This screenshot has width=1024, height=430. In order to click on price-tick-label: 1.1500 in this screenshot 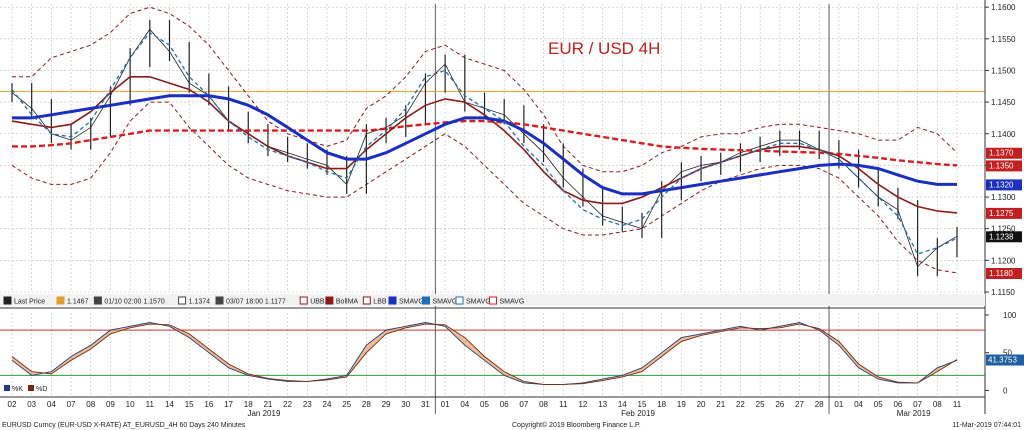, I will do `click(1003, 70)`.